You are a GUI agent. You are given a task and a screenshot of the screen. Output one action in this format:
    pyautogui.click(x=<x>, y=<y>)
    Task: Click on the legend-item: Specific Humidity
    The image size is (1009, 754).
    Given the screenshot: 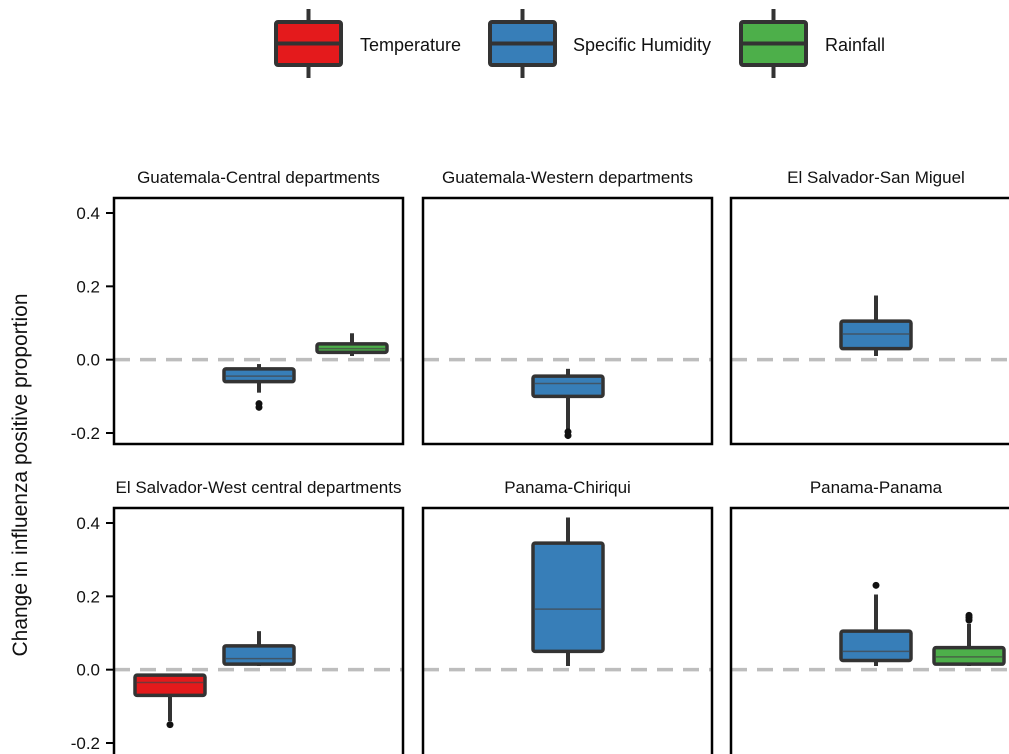 What is the action you would take?
    pyautogui.click(x=599, y=43)
    